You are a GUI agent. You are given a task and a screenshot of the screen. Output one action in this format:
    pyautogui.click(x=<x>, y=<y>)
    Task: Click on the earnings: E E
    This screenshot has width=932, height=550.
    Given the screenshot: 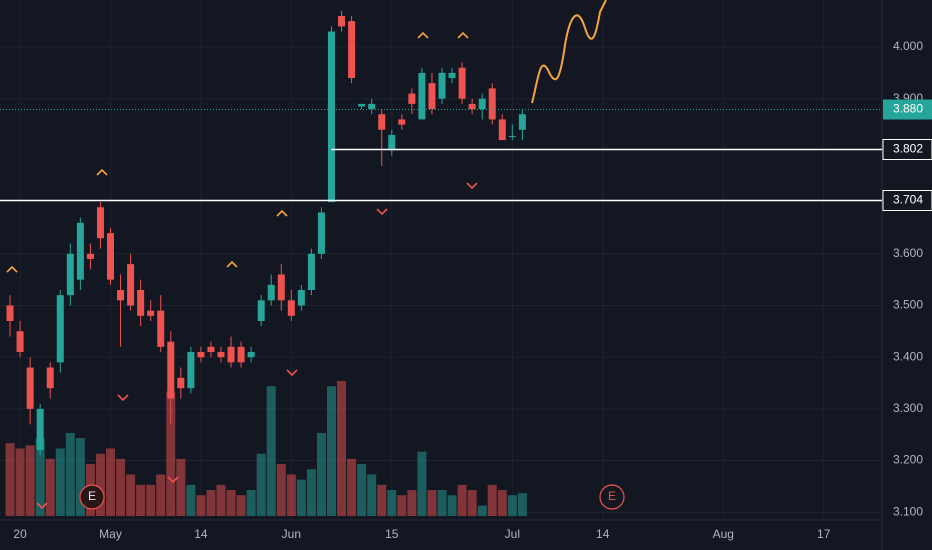 What is the action you would take?
    pyautogui.click(x=352, y=497)
    